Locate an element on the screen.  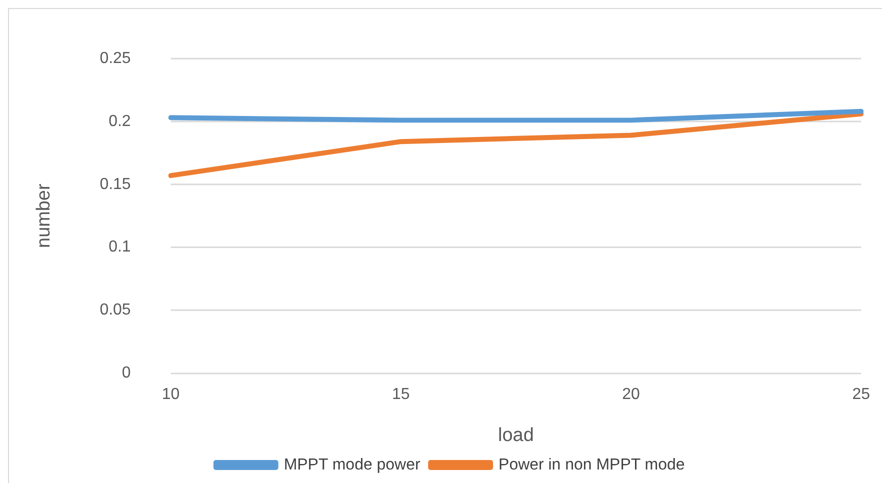
x-tick-label: 25 is located at coordinates (861, 395).